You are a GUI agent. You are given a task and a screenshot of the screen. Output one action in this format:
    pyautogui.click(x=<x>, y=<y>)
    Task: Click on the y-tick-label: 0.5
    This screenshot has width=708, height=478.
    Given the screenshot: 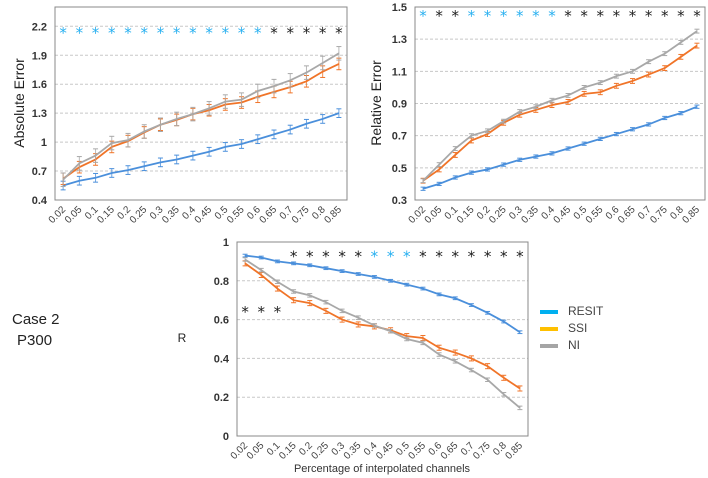 What is the action you would take?
    pyautogui.click(x=399, y=169)
    